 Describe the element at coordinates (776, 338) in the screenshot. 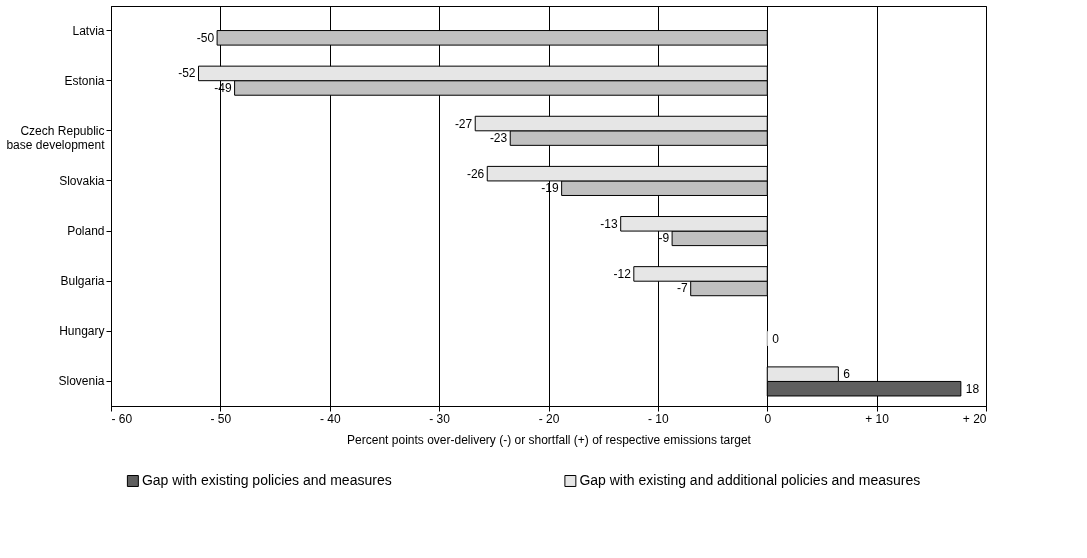

I see `data-label: 0` at that location.